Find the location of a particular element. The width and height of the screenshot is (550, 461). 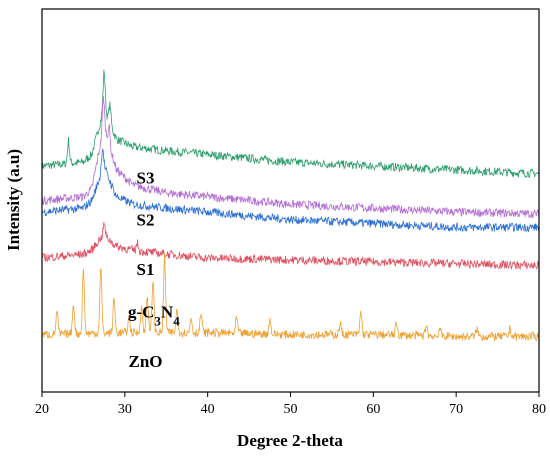

series-label-zno: ZnO is located at coordinates (146, 361).